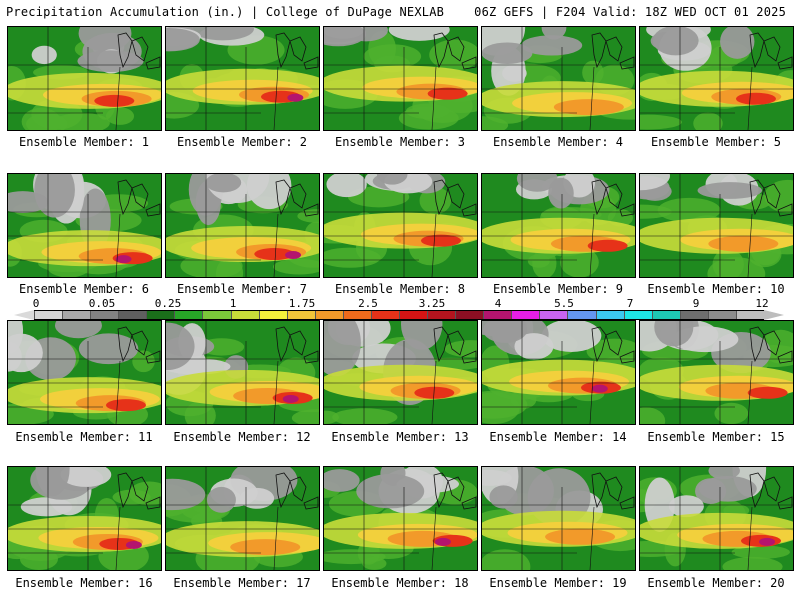 Image resolution: width=800 pixels, height=600 pixels. I want to click on ensemble-member-label: Ensemble Member: 15, so click(716, 437).